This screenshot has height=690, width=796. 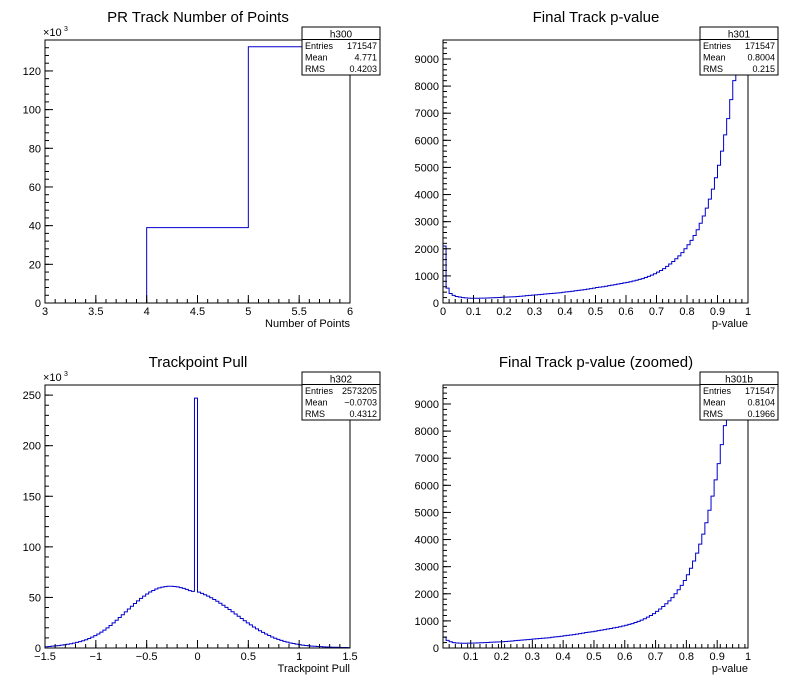 What do you see at coordinates (198, 17) in the screenshot?
I see `chart-title: PR Track Number of Points` at bounding box center [198, 17].